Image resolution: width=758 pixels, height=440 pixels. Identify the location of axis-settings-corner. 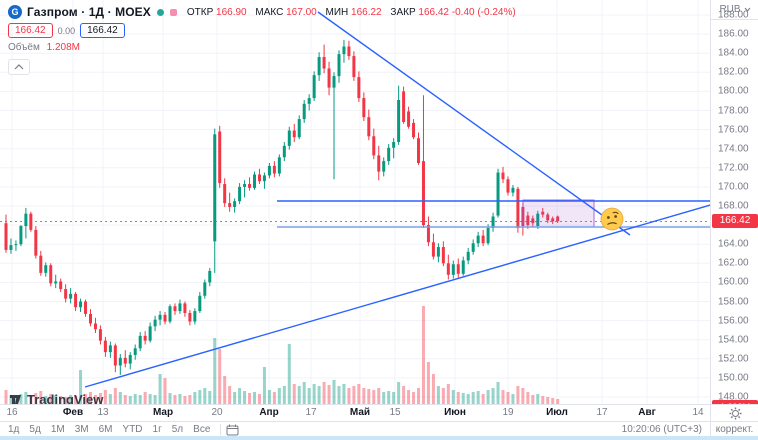
(734, 413).